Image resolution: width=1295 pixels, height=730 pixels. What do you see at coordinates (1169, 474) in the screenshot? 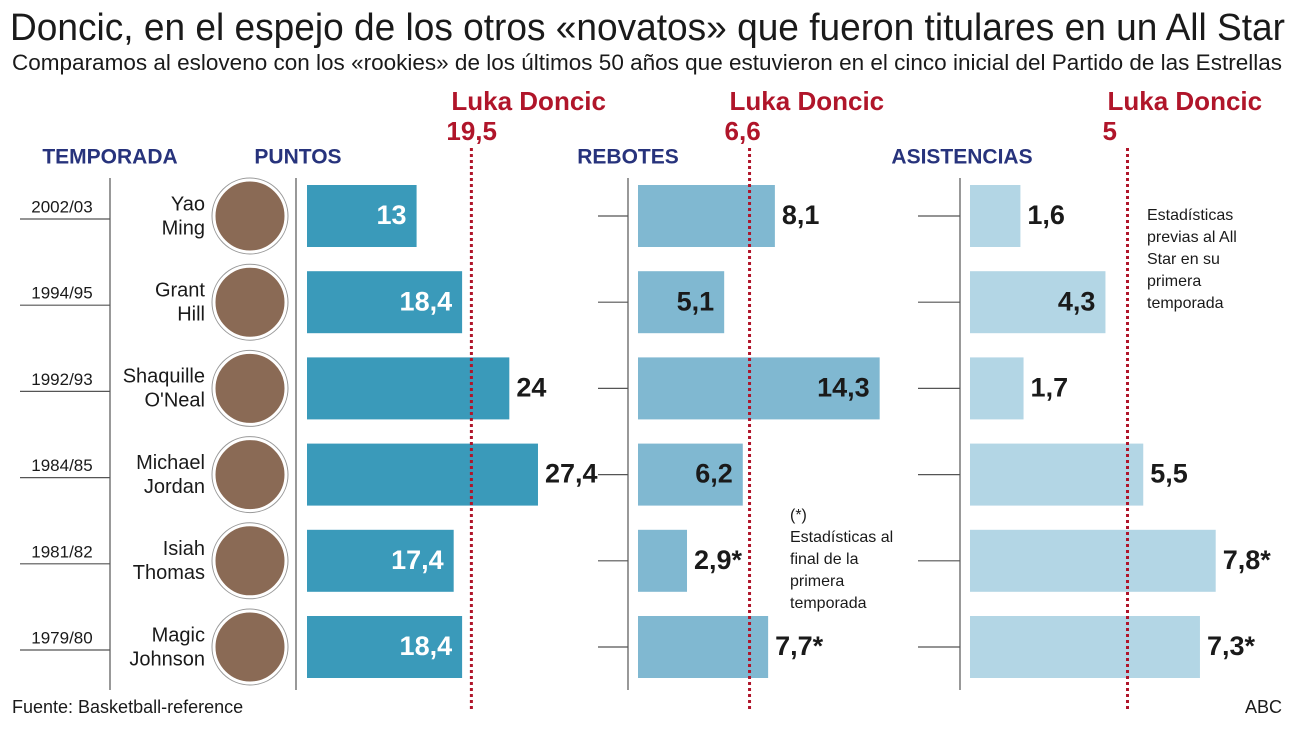
I see `value-label: 5,5` at bounding box center [1169, 474].